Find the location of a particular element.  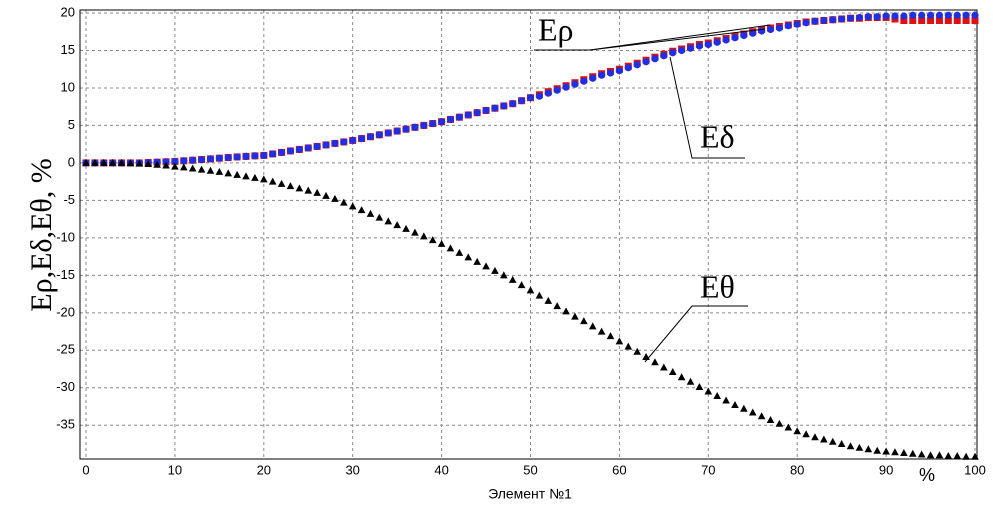

x-tick-label: 80 is located at coordinates (797, 469).